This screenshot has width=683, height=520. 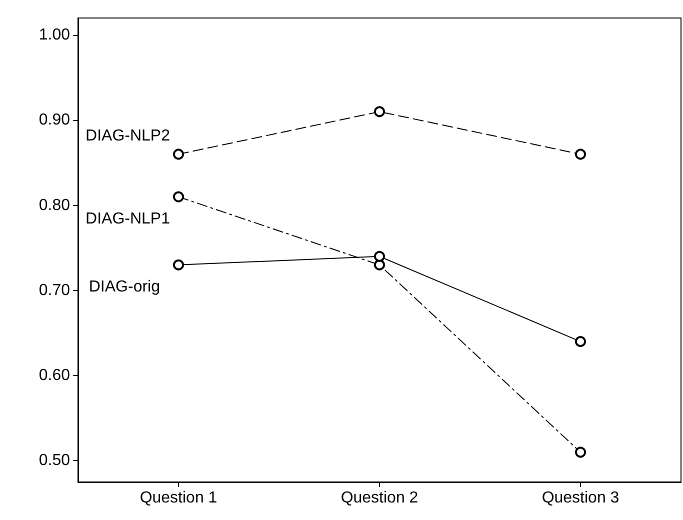 What do you see at coordinates (581, 498) in the screenshot?
I see `x-tick-label: Question 3` at bounding box center [581, 498].